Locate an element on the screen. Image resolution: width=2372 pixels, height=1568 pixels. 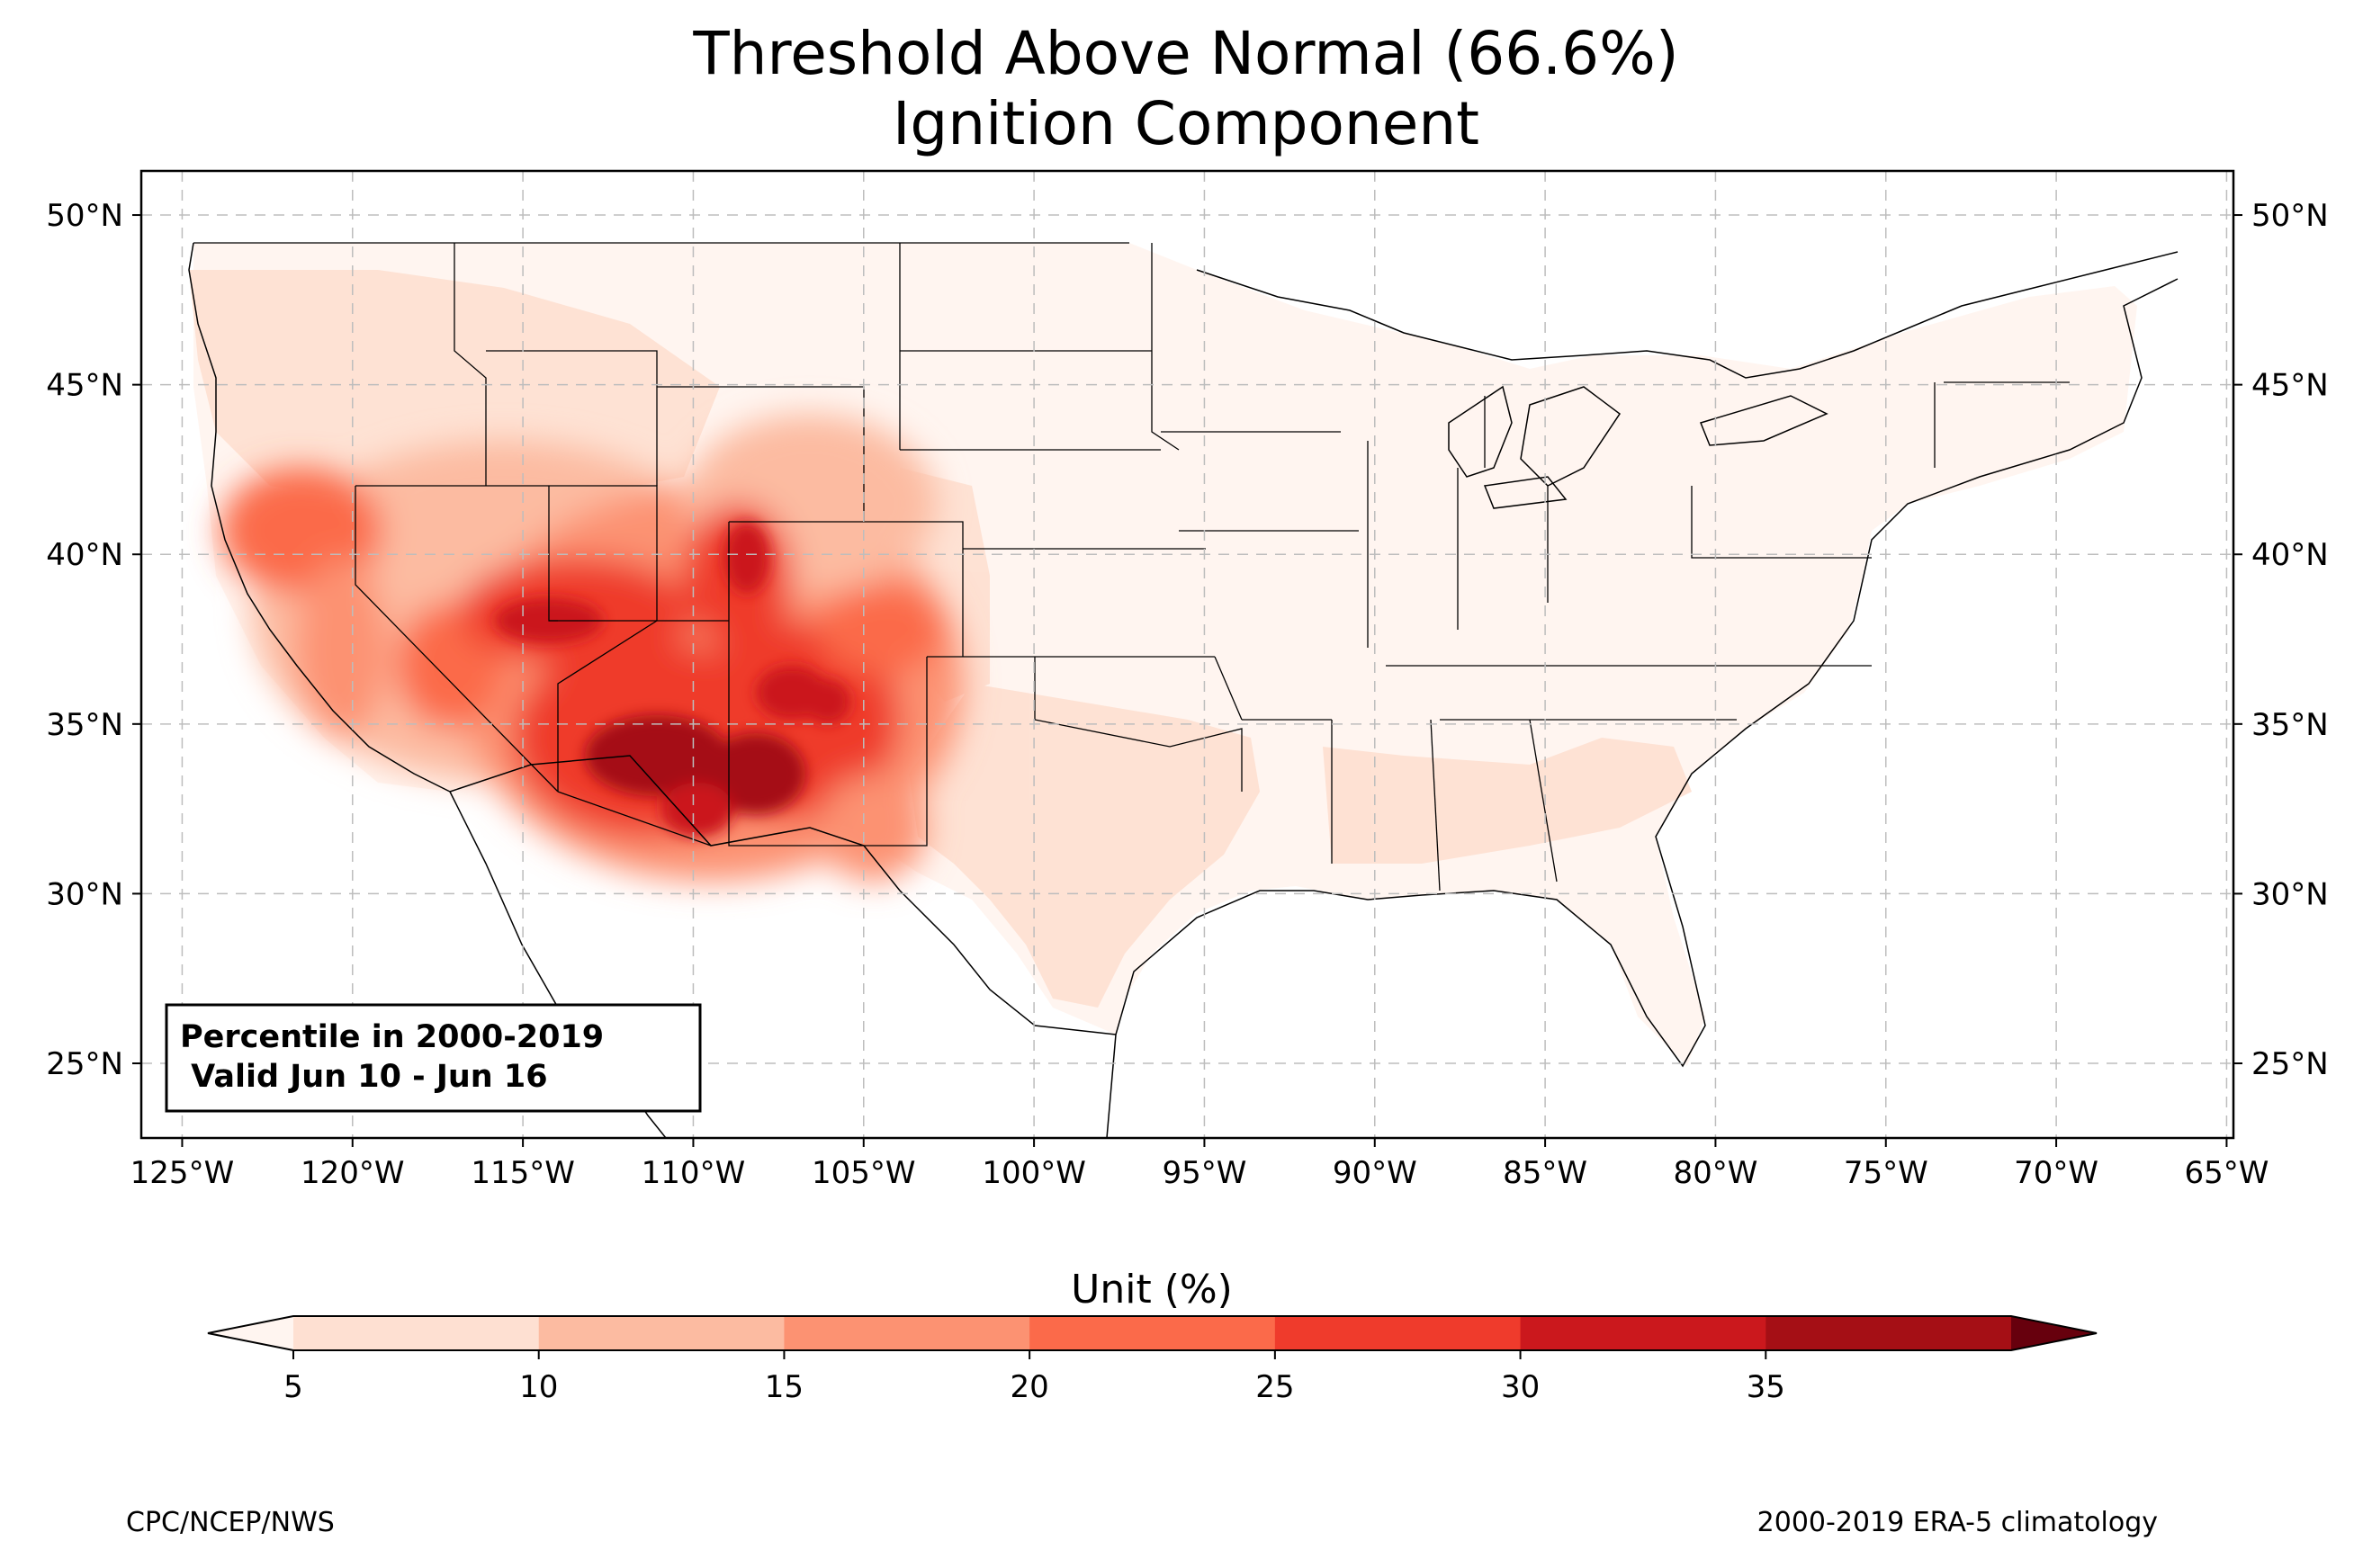
lon-tick-label: 90°W is located at coordinates (1375, 1173).